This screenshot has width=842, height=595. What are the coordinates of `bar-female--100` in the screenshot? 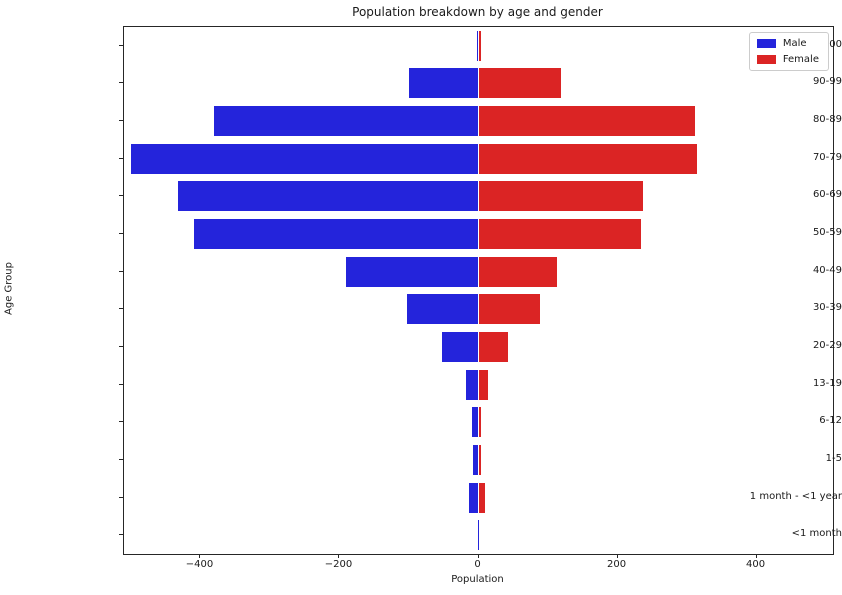 It's located at (479, 45).